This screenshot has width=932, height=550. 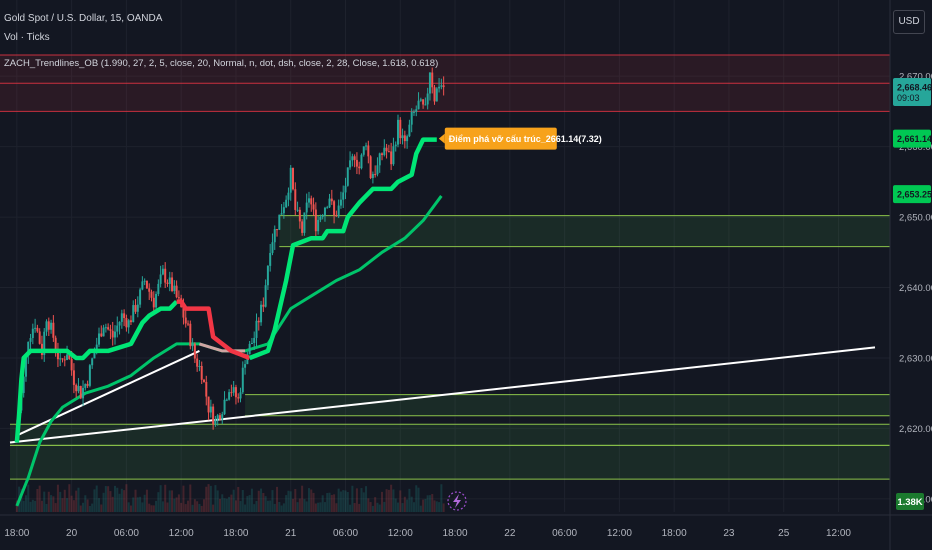 What do you see at coordinates (16, 533) in the screenshot?
I see `time-tick-label: 18:00` at bounding box center [16, 533].